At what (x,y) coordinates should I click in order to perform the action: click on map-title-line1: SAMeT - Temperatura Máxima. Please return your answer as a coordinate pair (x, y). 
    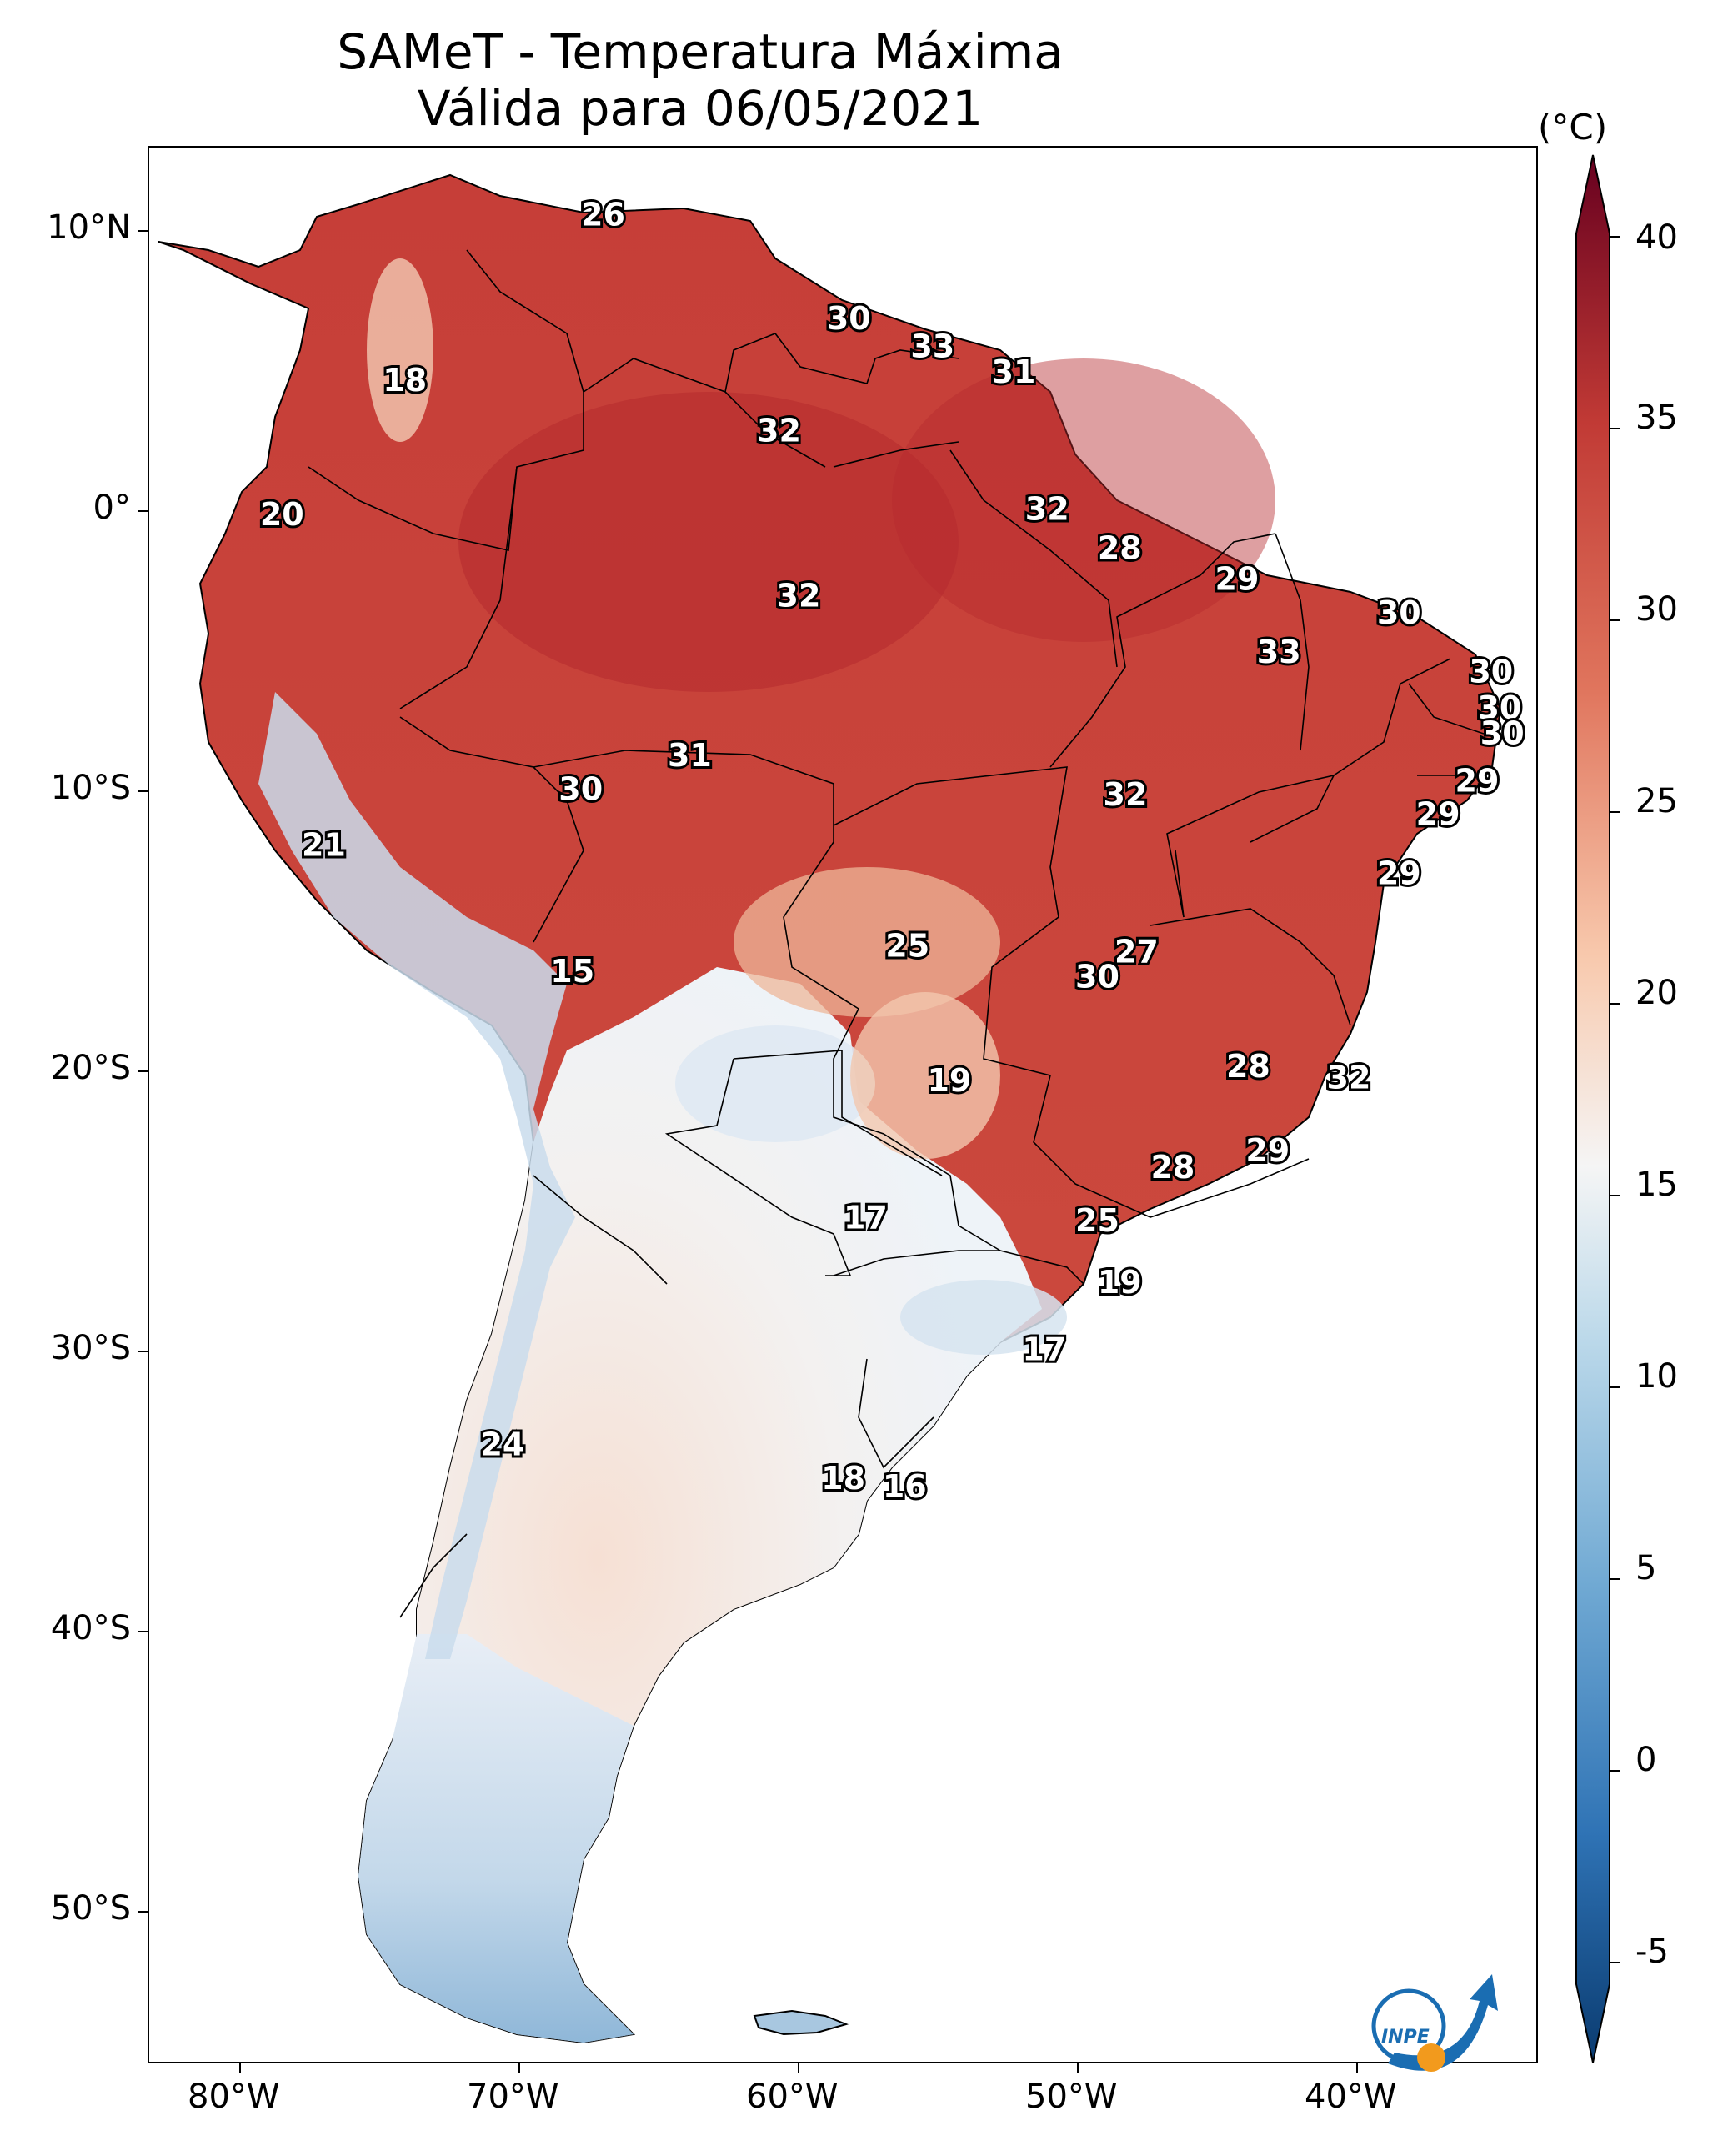
    Looking at the image, I should click on (700, 51).